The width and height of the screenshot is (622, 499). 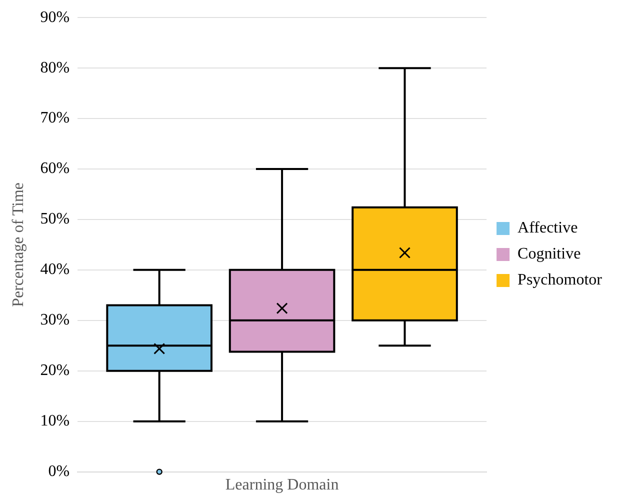 What do you see at coordinates (55, 118) in the screenshot?
I see `y-tick-label: 70%` at bounding box center [55, 118].